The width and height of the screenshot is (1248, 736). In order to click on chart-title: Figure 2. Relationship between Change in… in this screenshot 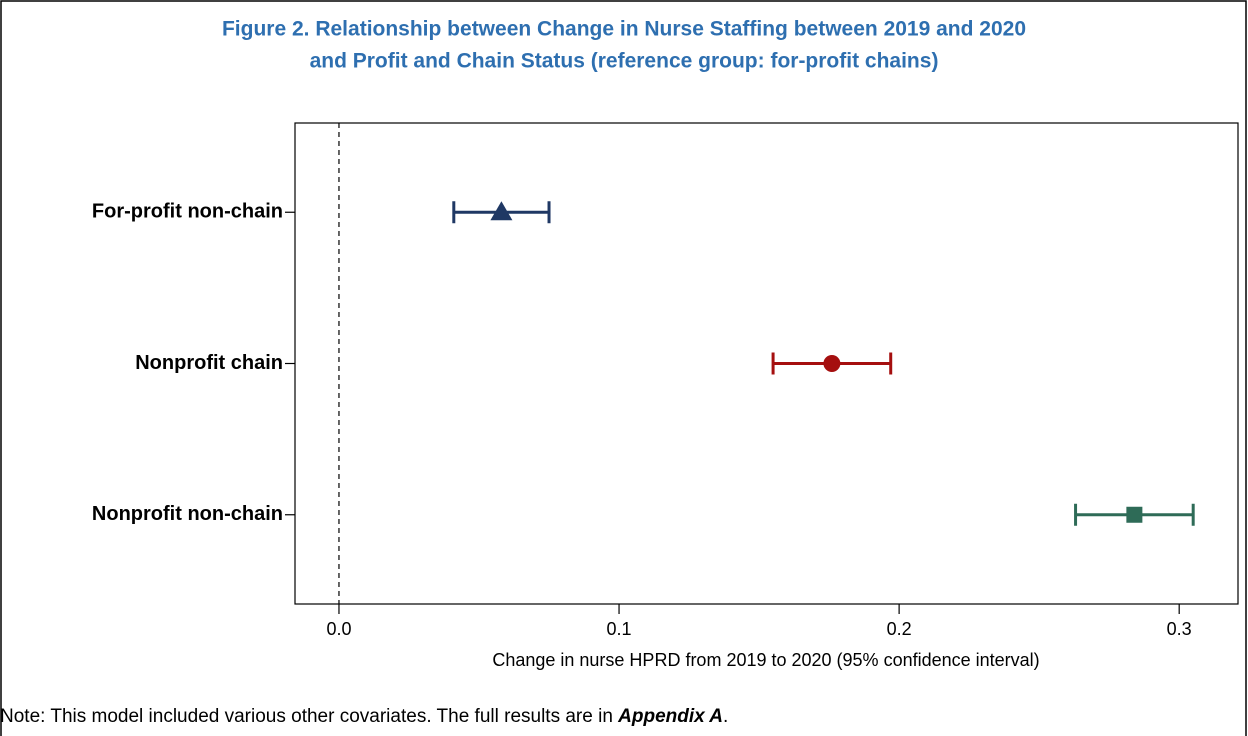, I will do `click(624, 29)`.